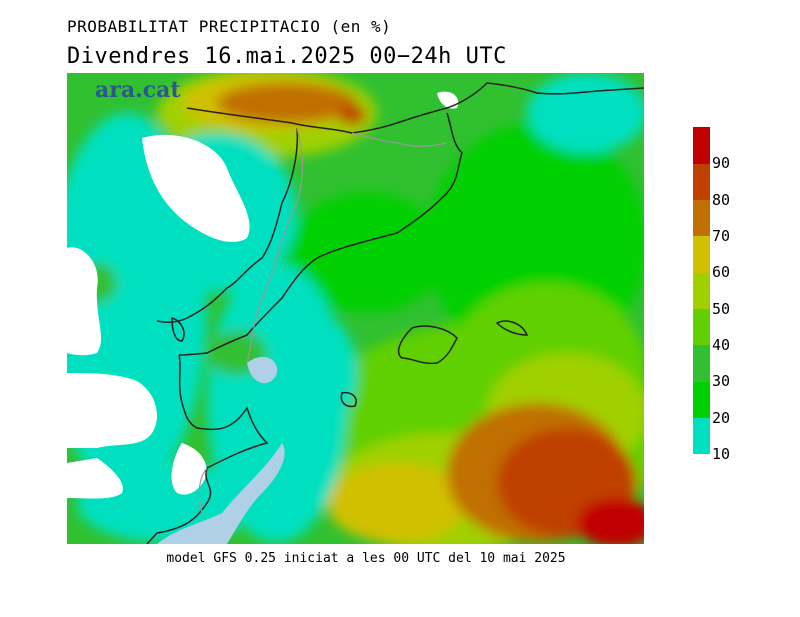 The image size is (800, 617). I want to click on aracat-logo: ara.cat, so click(138, 90).